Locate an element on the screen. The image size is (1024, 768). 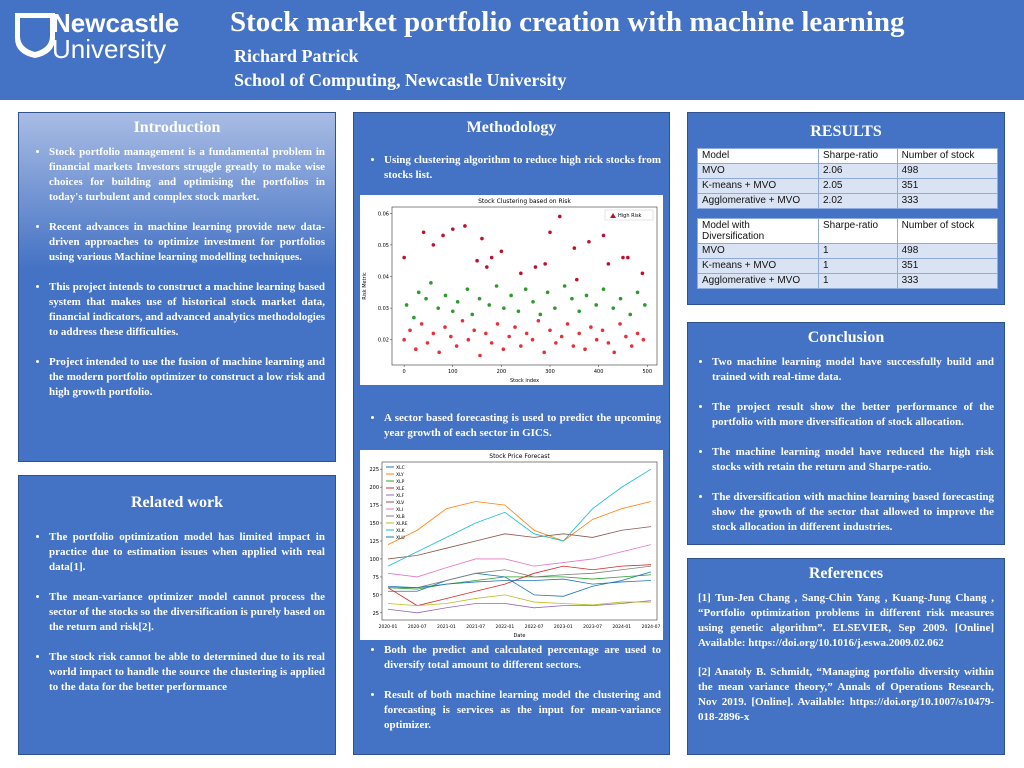
y-tick-label: 0.02 is located at coordinates (383, 341).